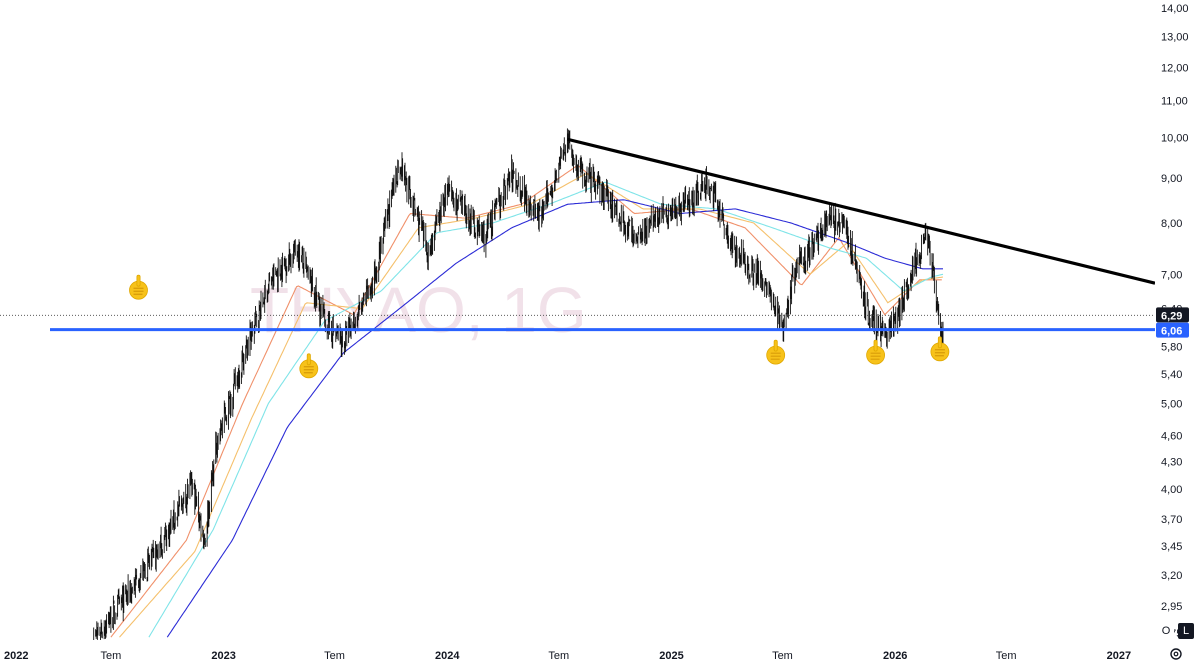 This screenshot has width=1199, height=669. I want to click on y-tick-label: 4,00, so click(1171, 490).